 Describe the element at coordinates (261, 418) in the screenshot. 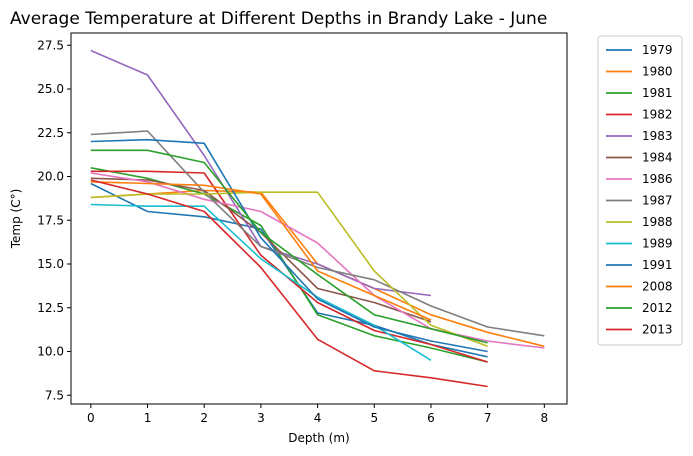

I see `x-tick-label: 3` at that location.